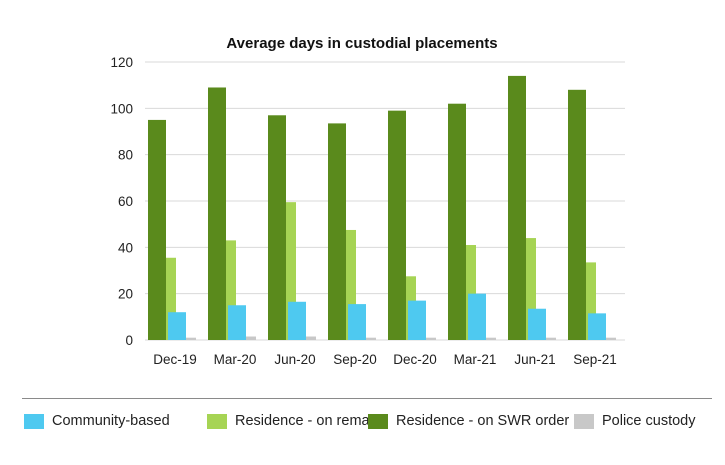  What do you see at coordinates (415, 359) in the screenshot?
I see `x-tick-label: Dec-20` at bounding box center [415, 359].